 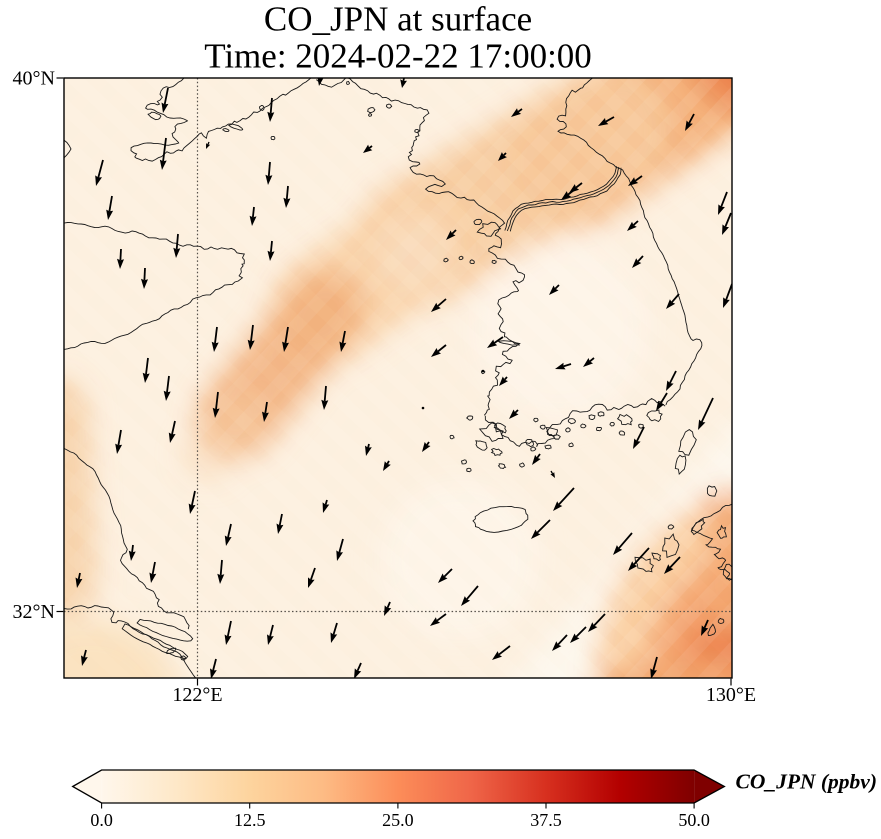 I want to click on svg-text: 12.5, so click(x=250, y=820).